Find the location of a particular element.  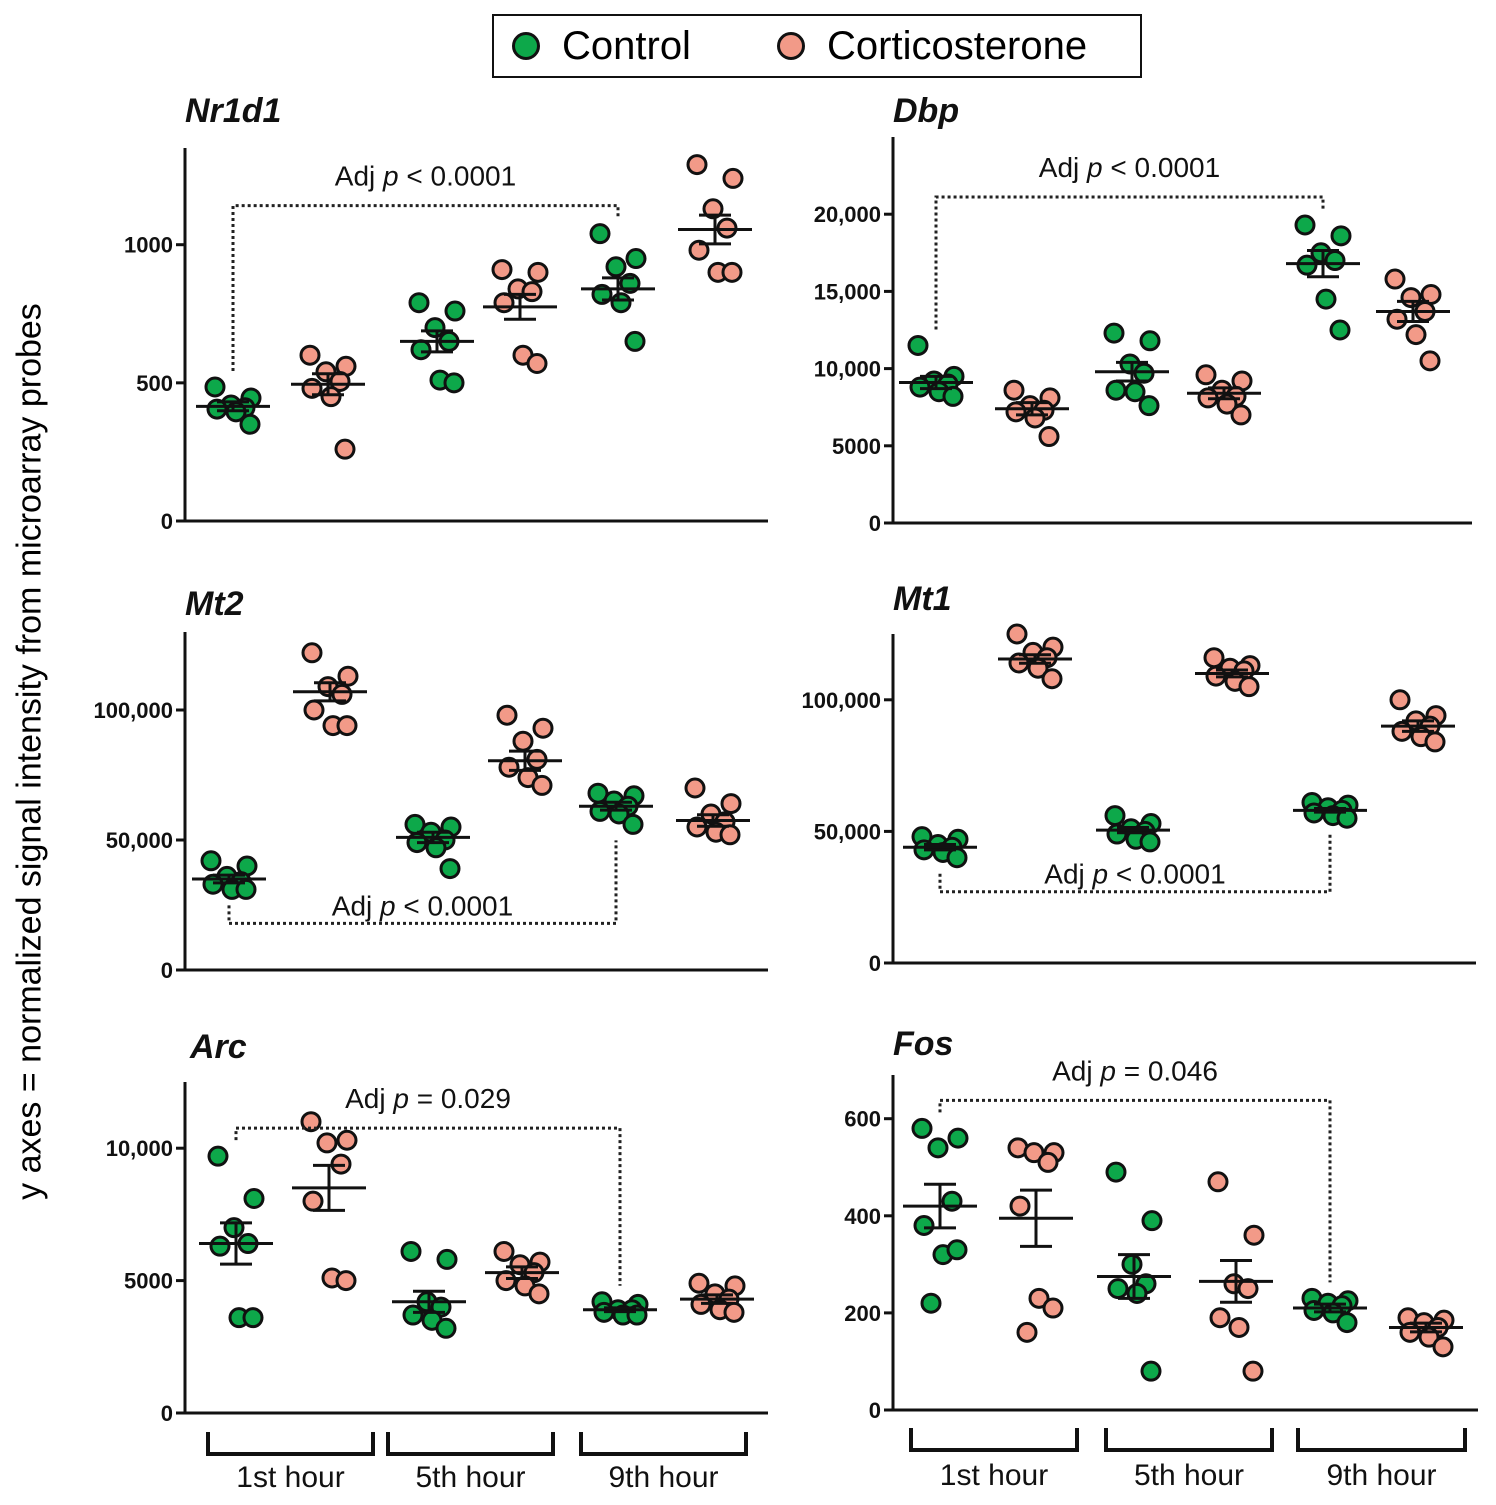

time-label: 9th hour is located at coordinates (663, 1477).